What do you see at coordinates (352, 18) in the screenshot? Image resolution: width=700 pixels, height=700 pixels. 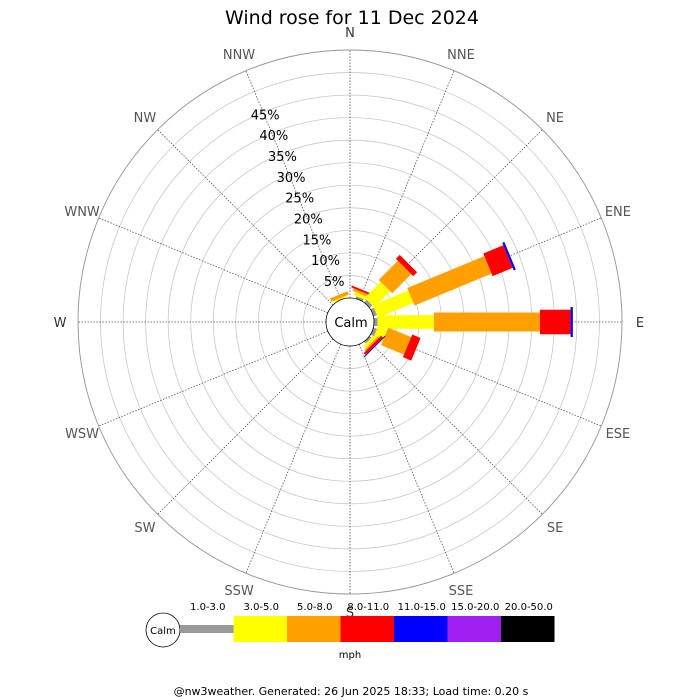 I see `chart-title: Wind rose for 11 Dec 2024` at bounding box center [352, 18].